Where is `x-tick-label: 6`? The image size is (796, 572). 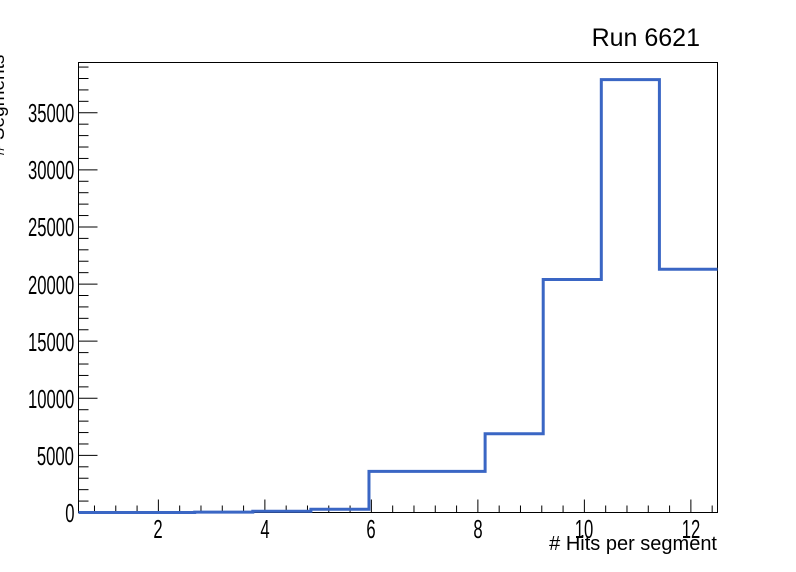 x-tick-label: 6 is located at coordinates (371, 529).